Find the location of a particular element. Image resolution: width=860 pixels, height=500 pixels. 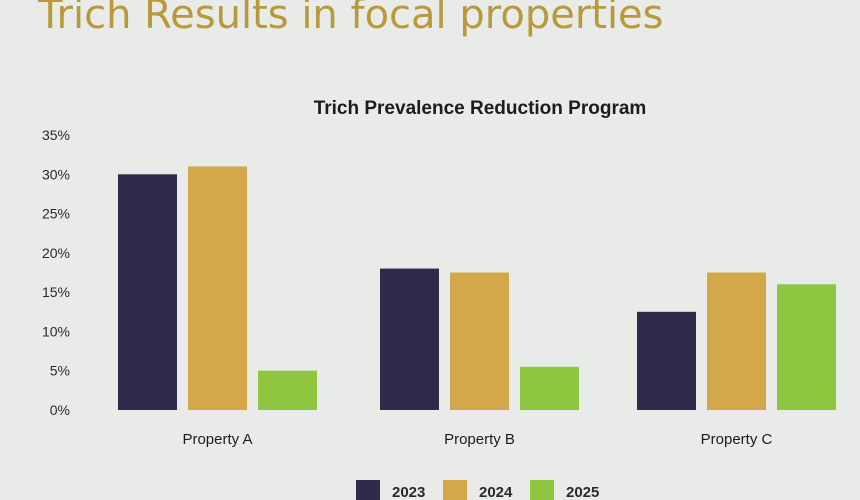

y-tick-label: 20% is located at coordinates (56, 253).